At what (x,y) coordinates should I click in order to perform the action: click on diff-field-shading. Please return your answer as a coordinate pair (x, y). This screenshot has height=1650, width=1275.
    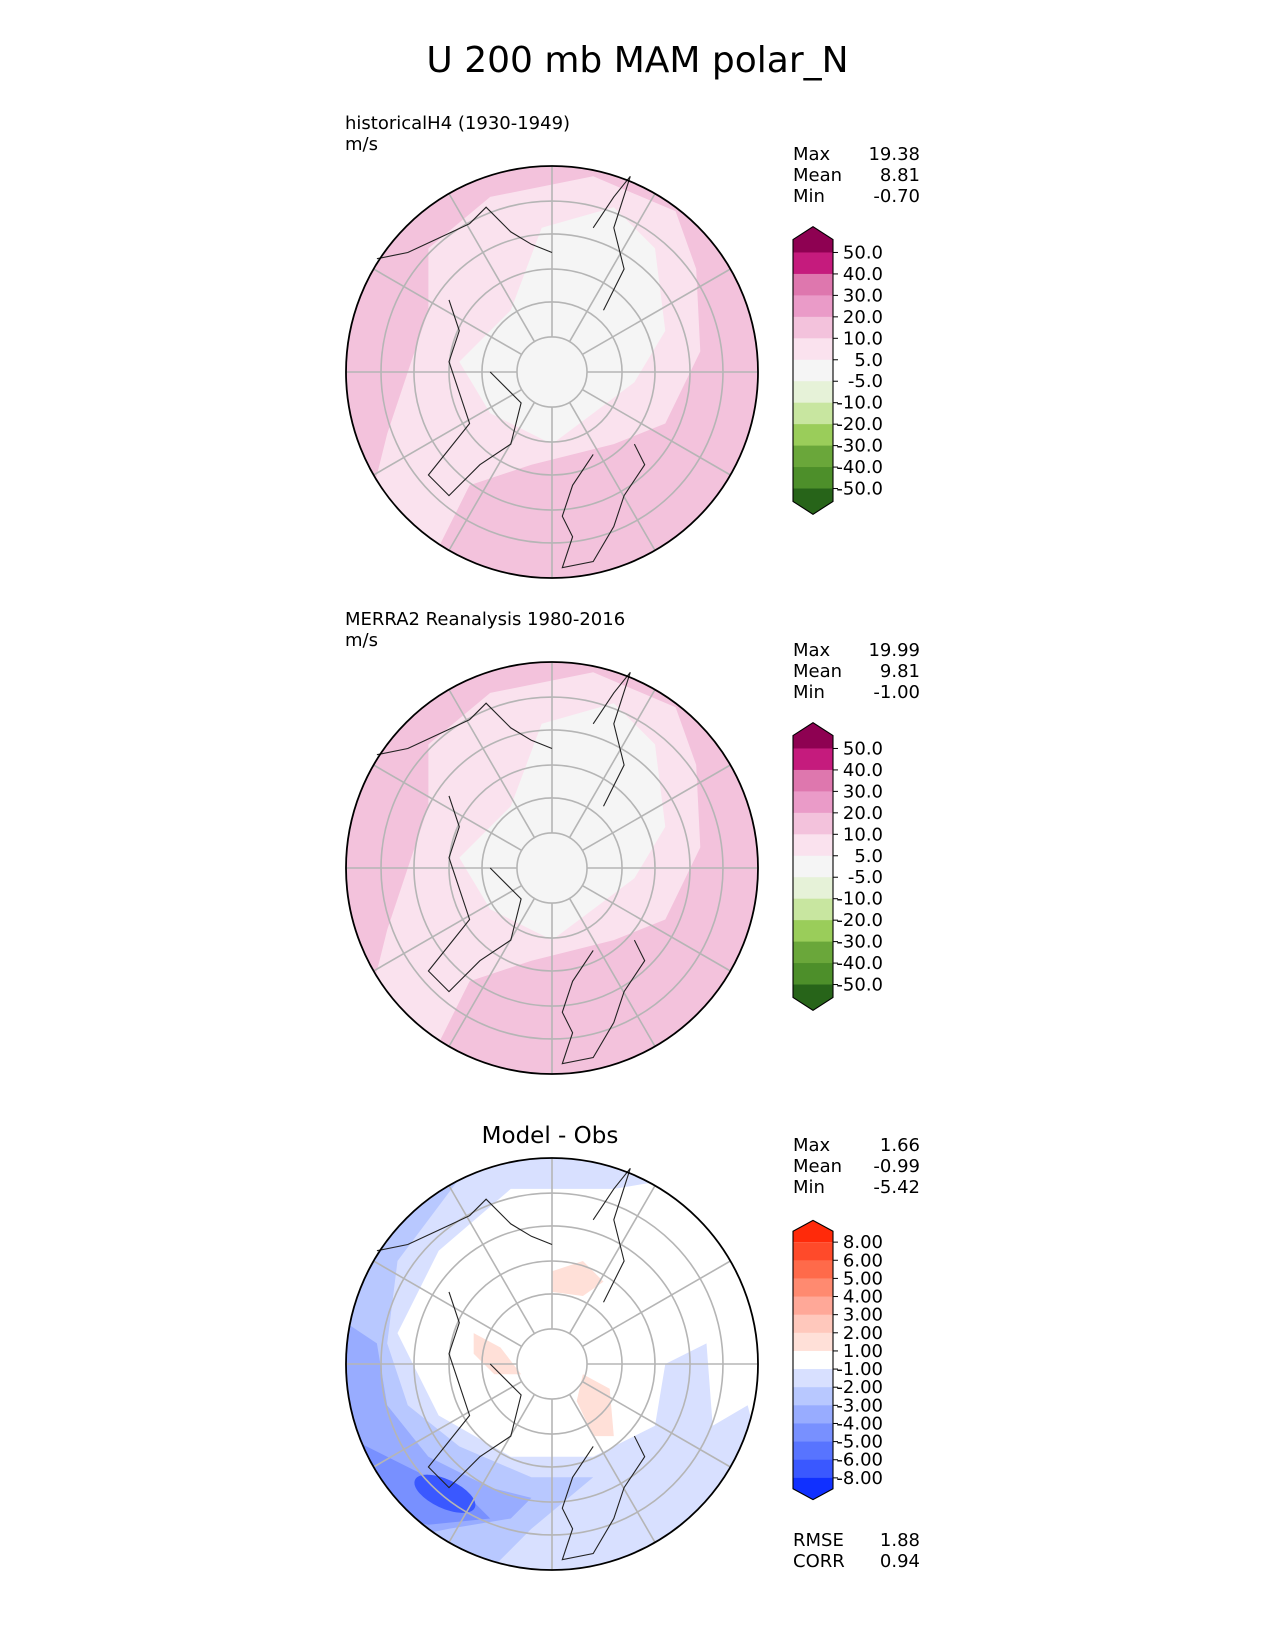
    Looking at the image, I should click on (552, 1364).